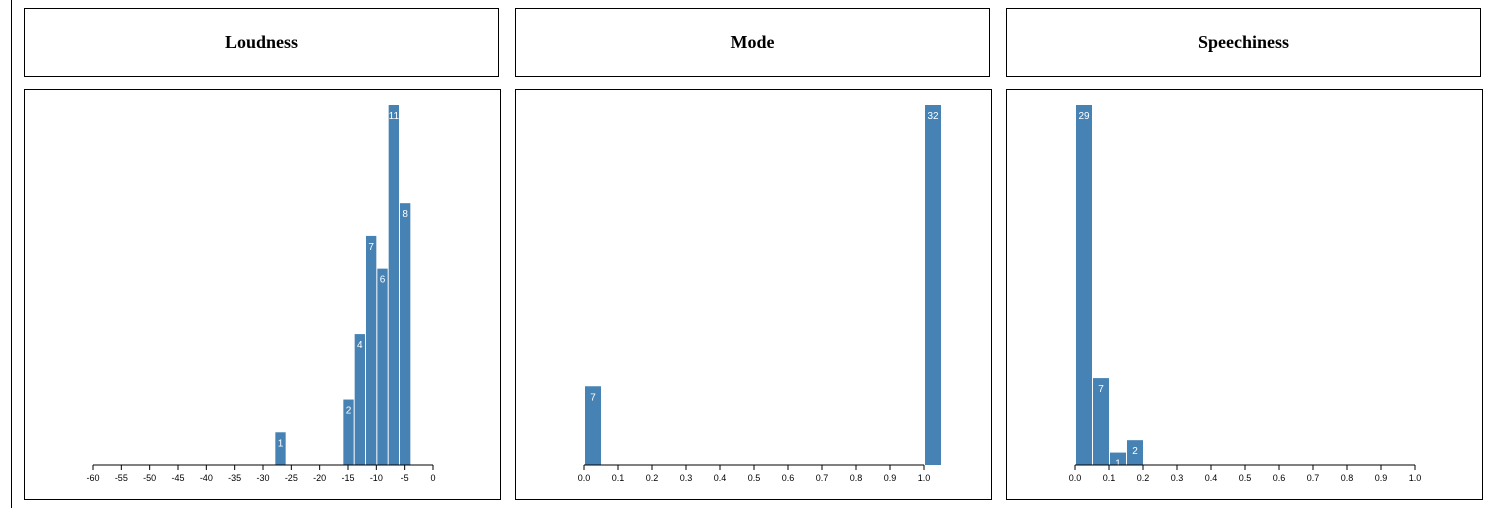 This screenshot has width=1511, height=508. I want to click on bar-label-4: 6, so click(383, 280).